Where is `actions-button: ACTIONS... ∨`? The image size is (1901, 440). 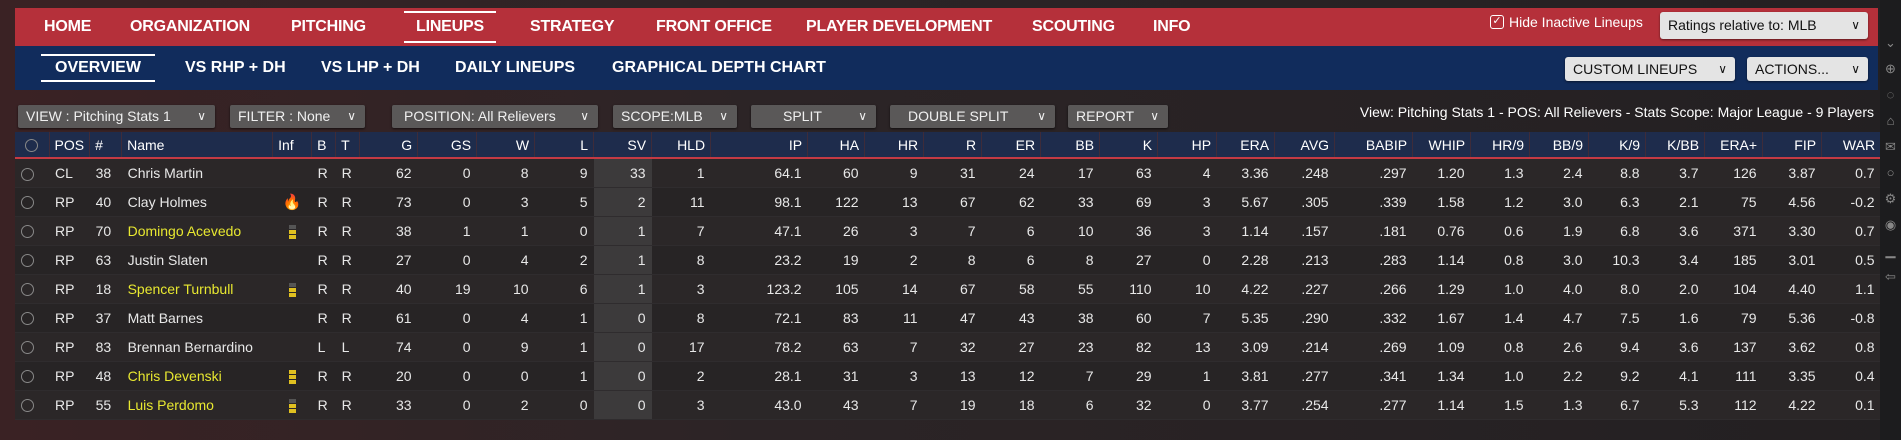
actions-button: ACTIONS... ∨ is located at coordinates (1807, 69).